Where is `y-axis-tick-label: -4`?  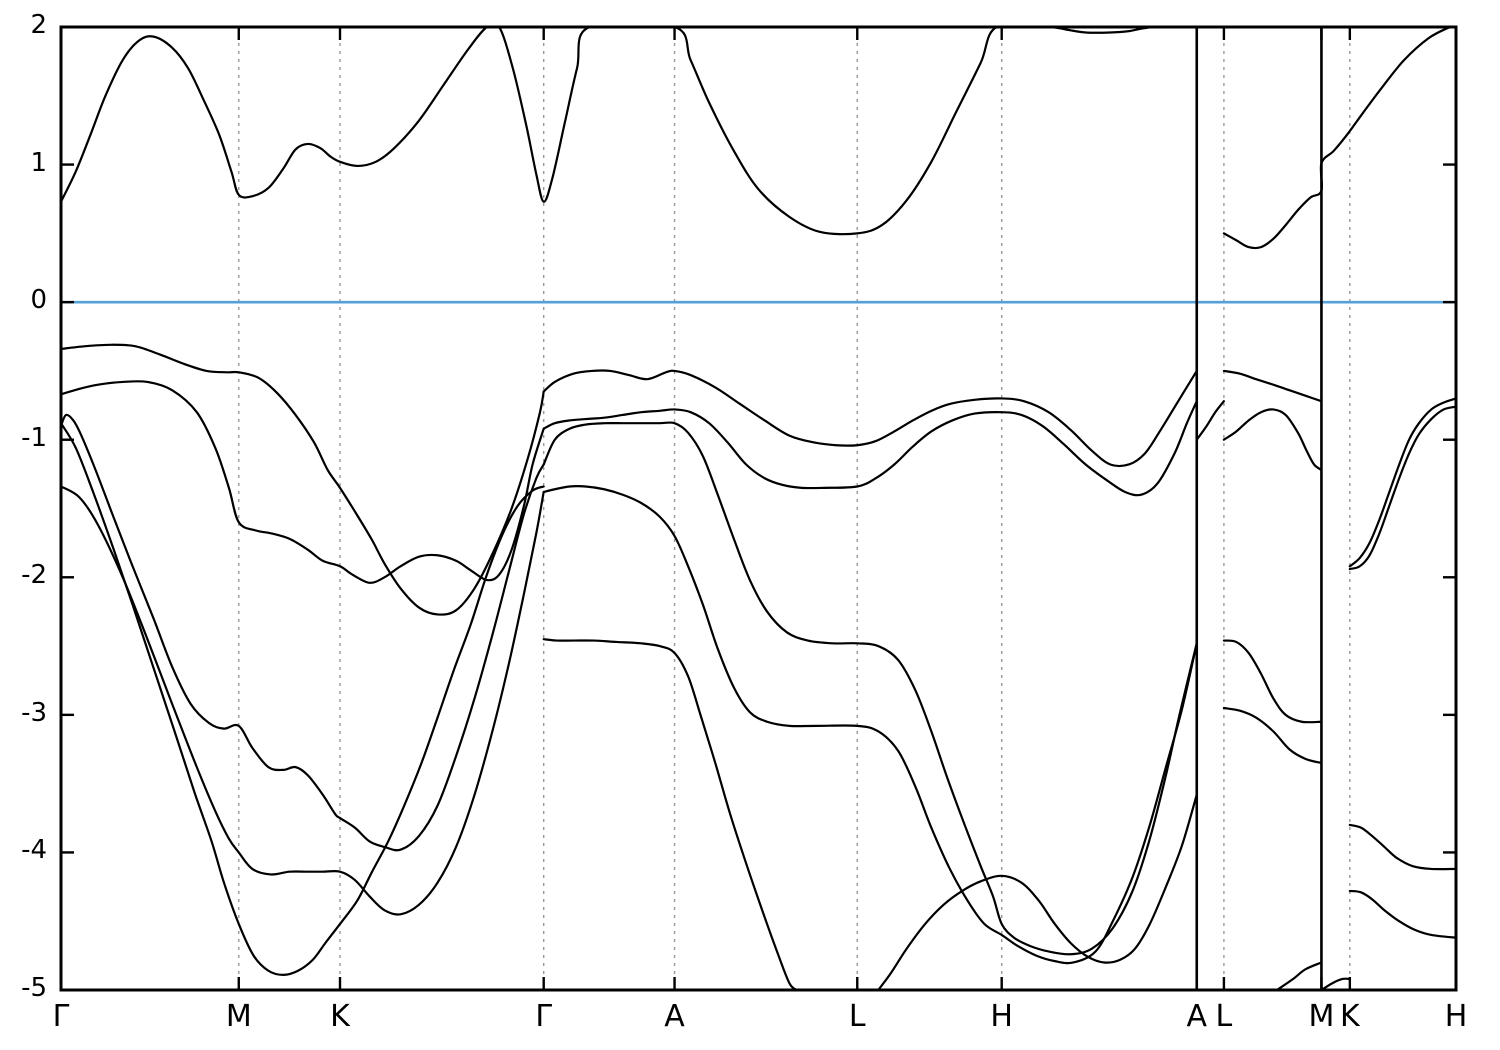 y-axis-tick-label: -4 is located at coordinates (34, 850).